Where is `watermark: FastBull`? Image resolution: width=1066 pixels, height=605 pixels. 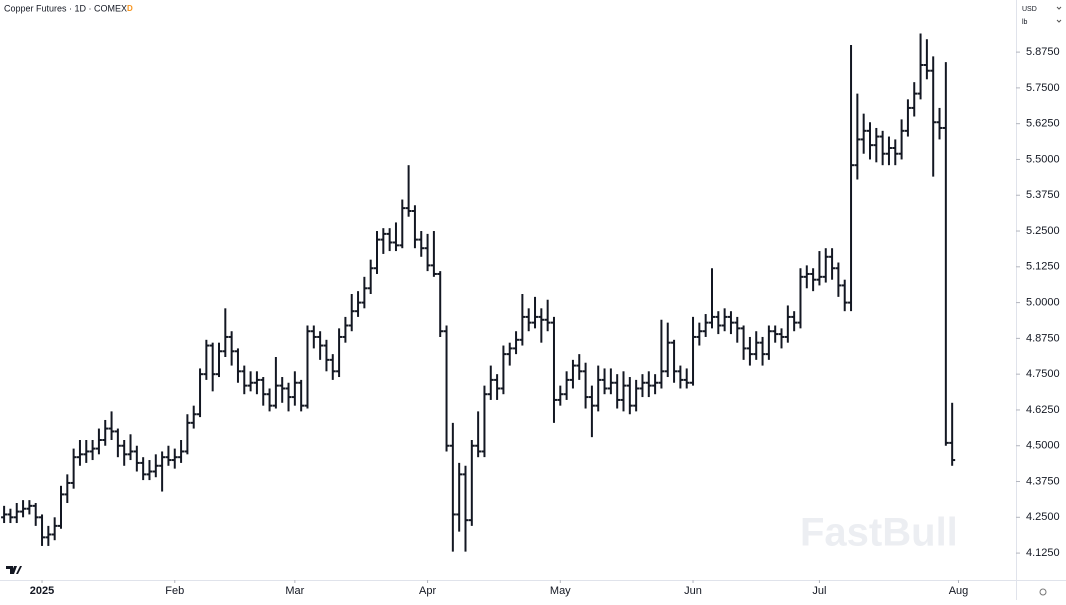
watermark: FastBull is located at coordinates (879, 533).